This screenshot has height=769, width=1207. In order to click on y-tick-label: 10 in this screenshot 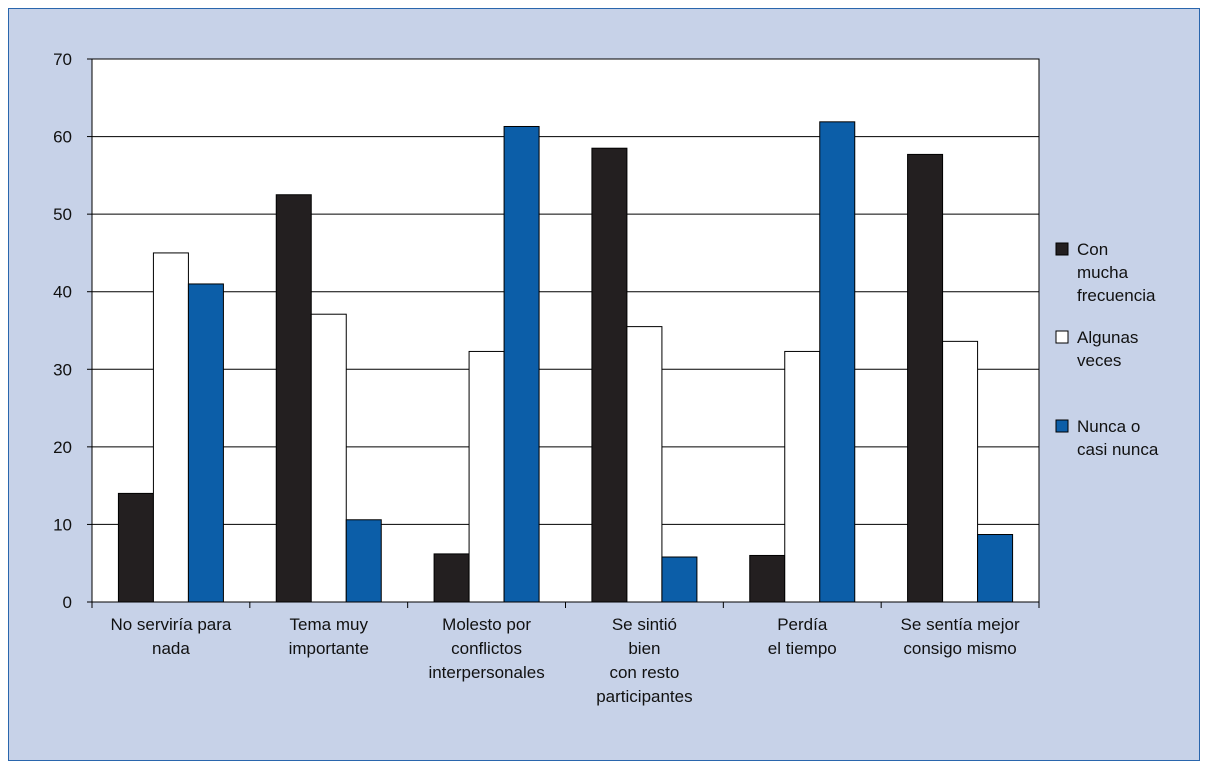, I will do `click(62, 524)`.